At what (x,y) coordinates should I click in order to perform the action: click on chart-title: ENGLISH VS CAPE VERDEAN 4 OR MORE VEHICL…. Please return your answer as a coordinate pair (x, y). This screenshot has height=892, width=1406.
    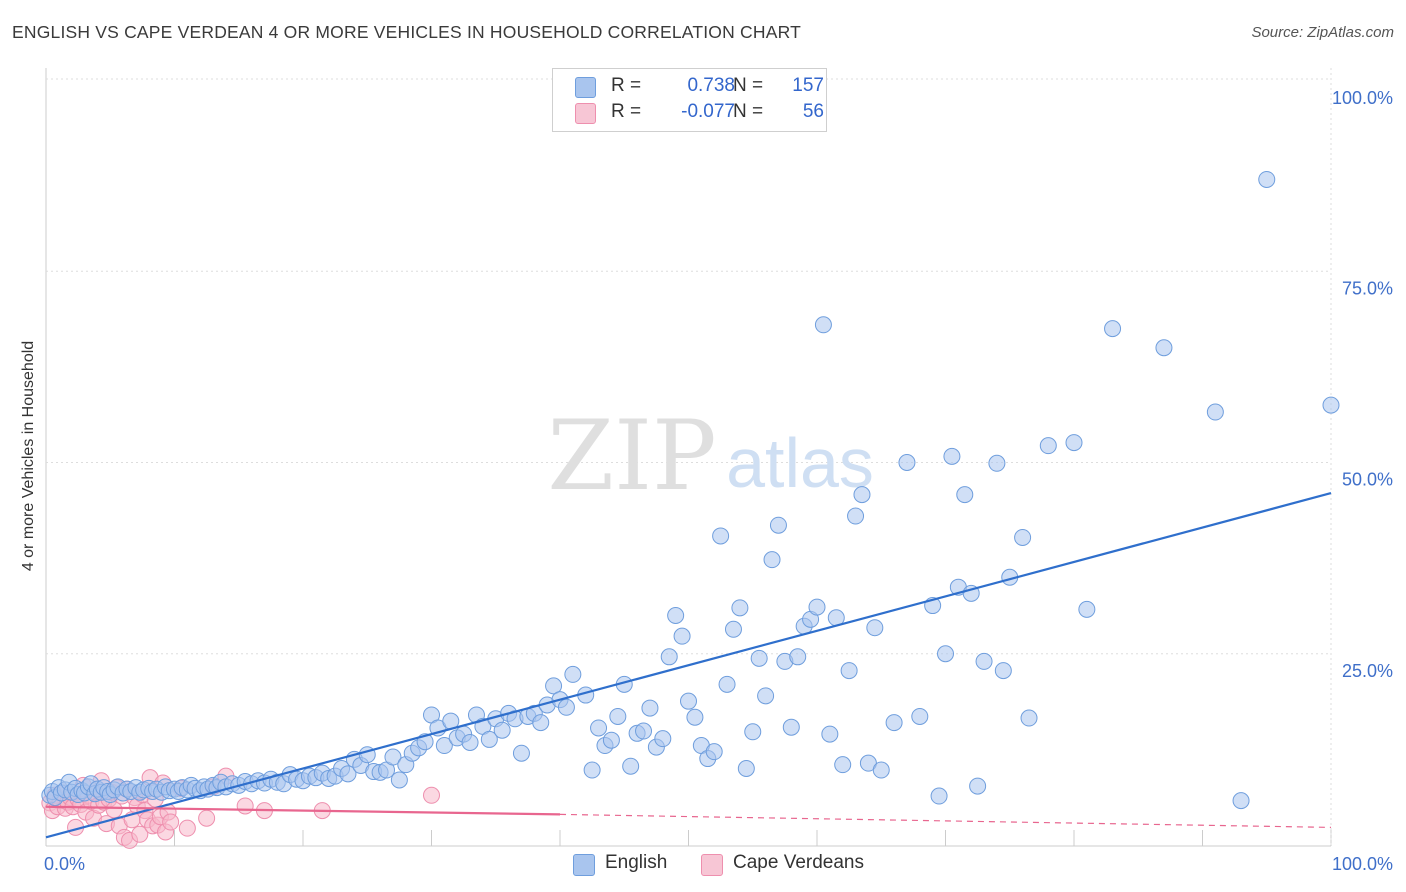
    Looking at the image, I should click on (406, 32).